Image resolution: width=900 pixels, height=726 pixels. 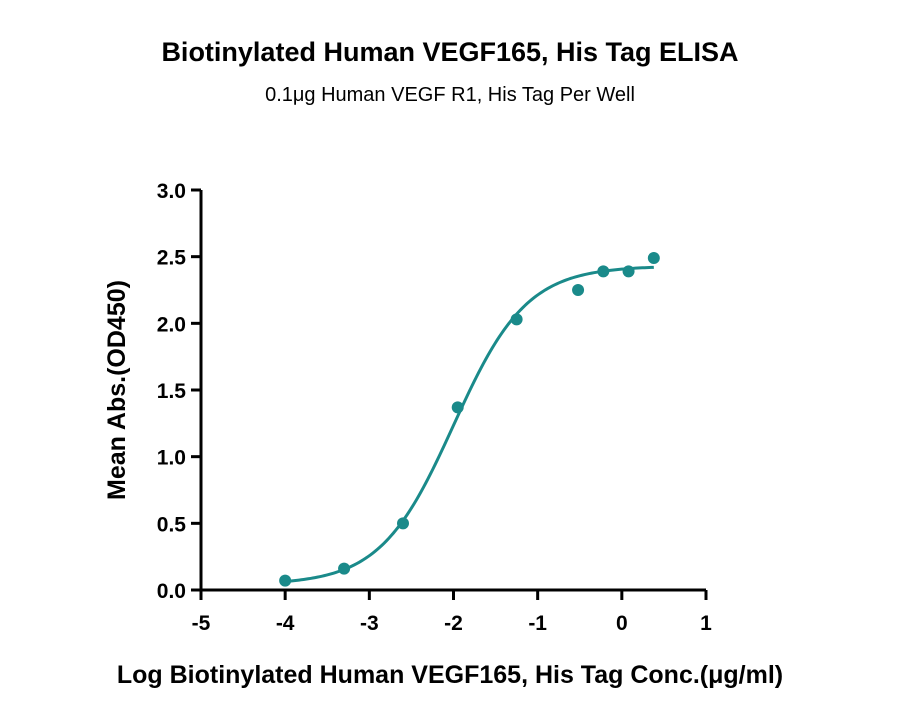 I want to click on y-tick-label: 0.0, so click(x=171, y=591).